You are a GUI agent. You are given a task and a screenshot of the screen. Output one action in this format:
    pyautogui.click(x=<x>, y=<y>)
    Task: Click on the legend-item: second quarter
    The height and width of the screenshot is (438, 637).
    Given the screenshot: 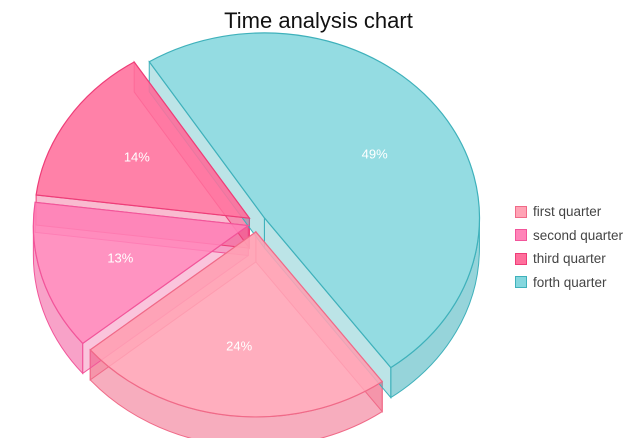 What is the action you would take?
    pyautogui.click(x=569, y=236)
    